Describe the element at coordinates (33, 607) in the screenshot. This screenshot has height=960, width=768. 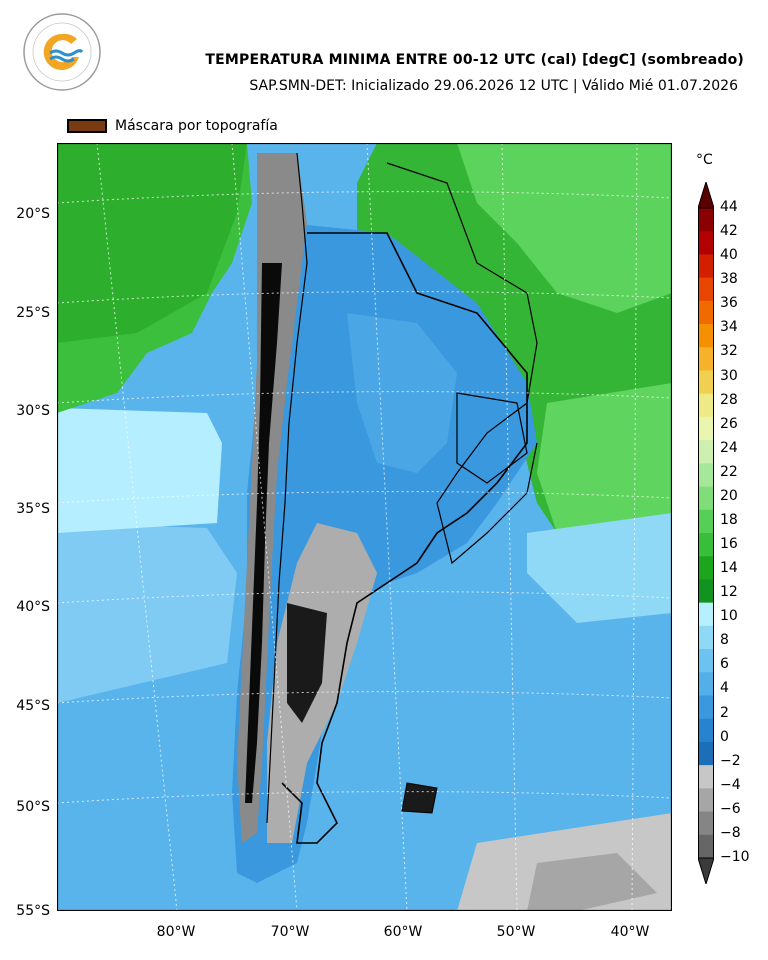
I see `lat-label-40s: 40°S` at that location.